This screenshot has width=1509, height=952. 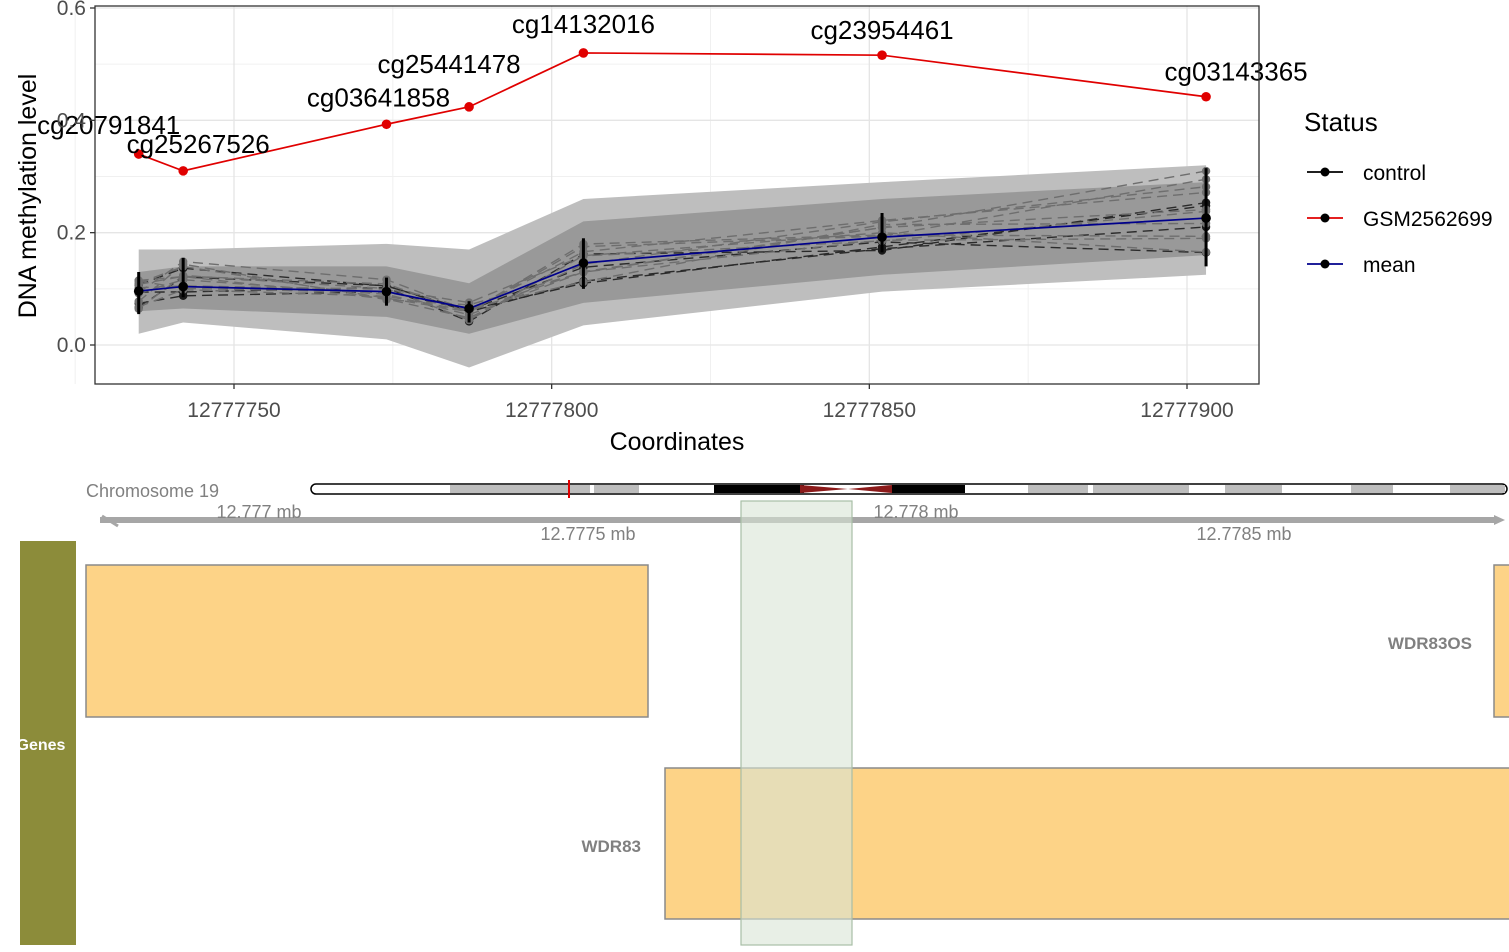 I want to click on ideogram: Chromosome 19, so click(x=797, y=490).